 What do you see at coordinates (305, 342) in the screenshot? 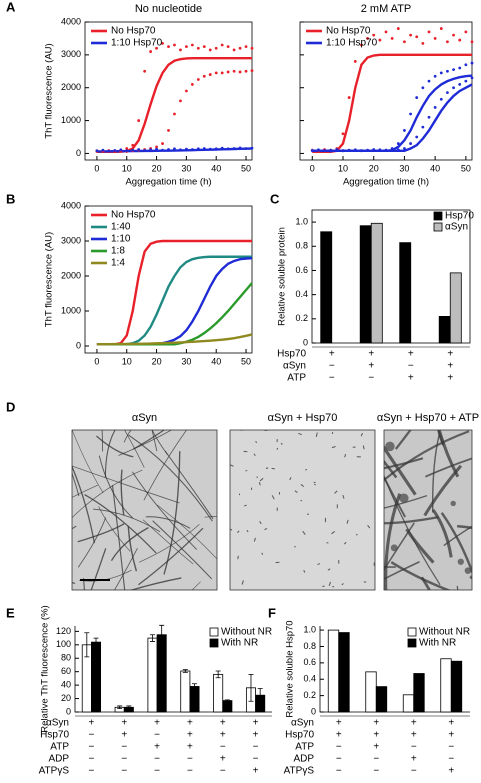
I see `y-tick-label: 0` at bounding box center [305, 342].